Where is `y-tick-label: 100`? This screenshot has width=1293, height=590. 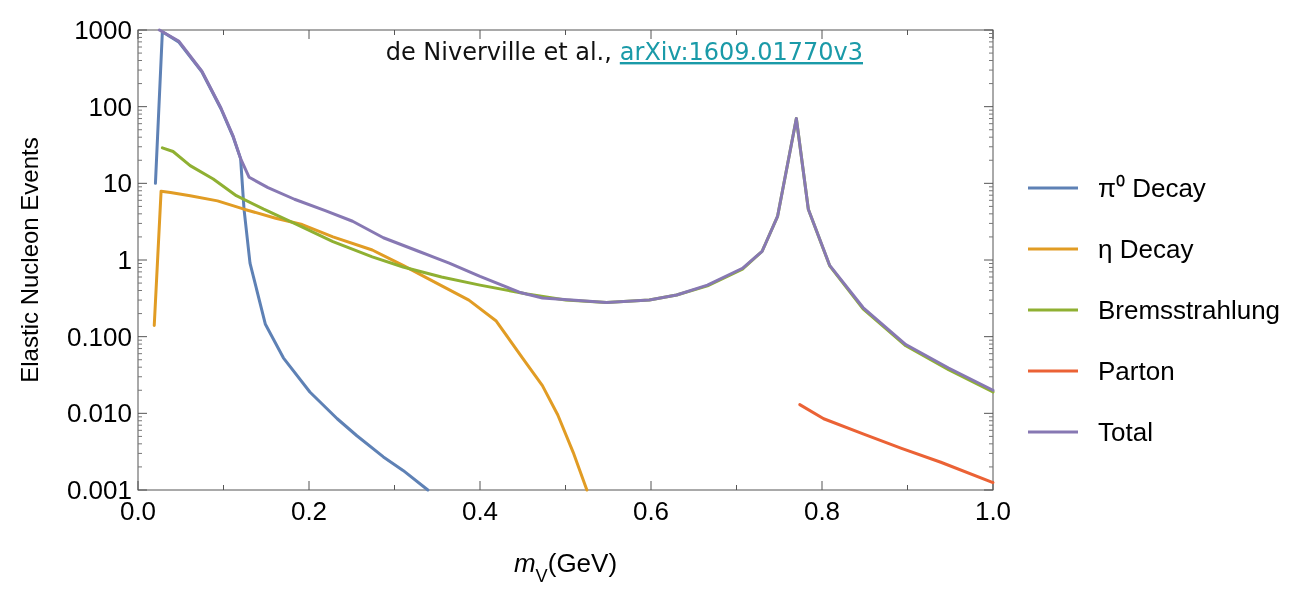
y-tick-label: 100 is located at coordinates (110, 106).